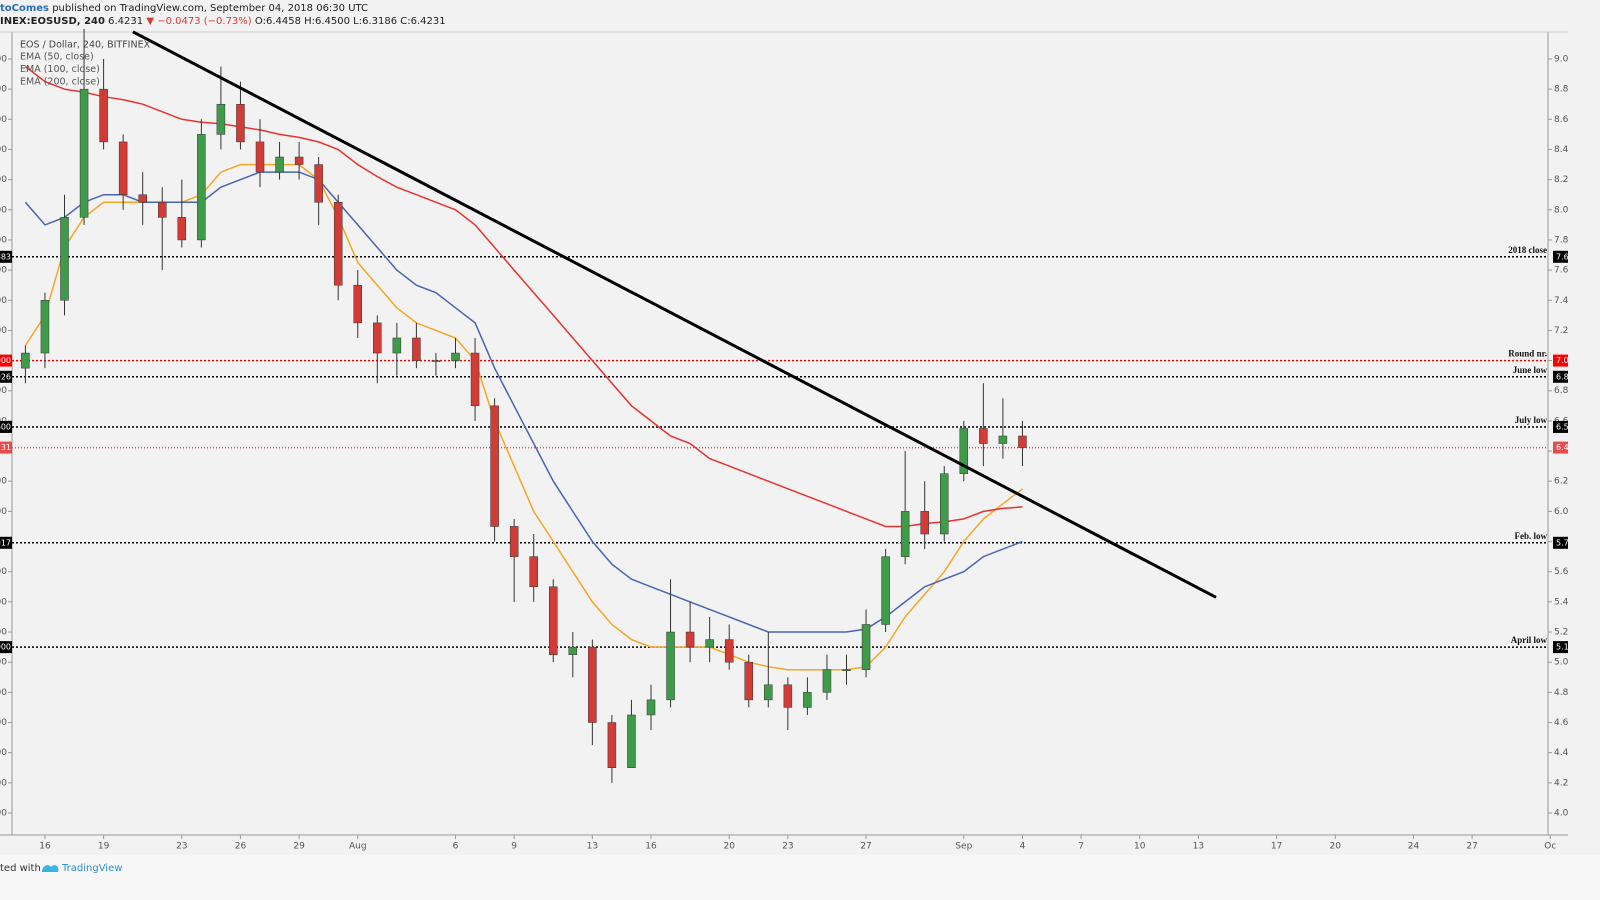 The width and height of the screenshot is (1600, 900). What do you see at coordinates (1550, 847) in the screenshot?
I see `x-tick-label: Oc` at bounding box center [1550, 847].